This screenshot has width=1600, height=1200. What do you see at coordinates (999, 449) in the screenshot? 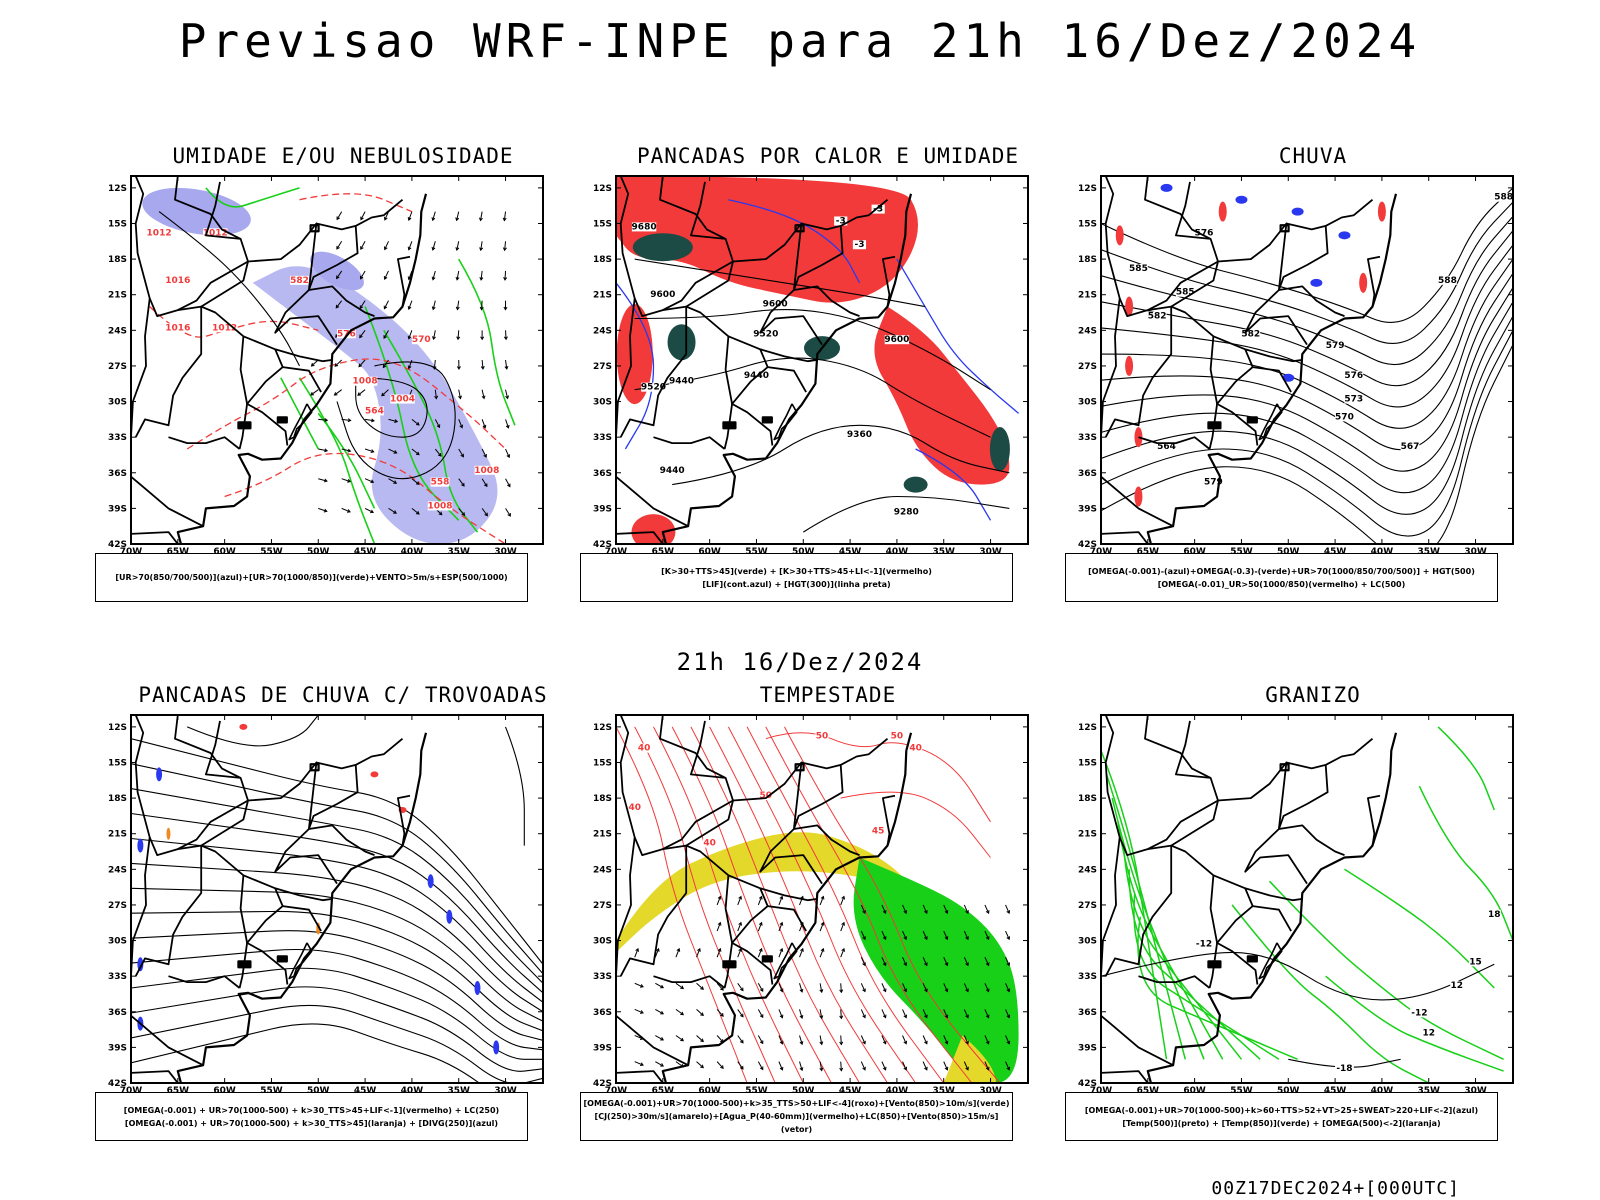
I see `ki-tts-green` at bounding box center [999, 449].